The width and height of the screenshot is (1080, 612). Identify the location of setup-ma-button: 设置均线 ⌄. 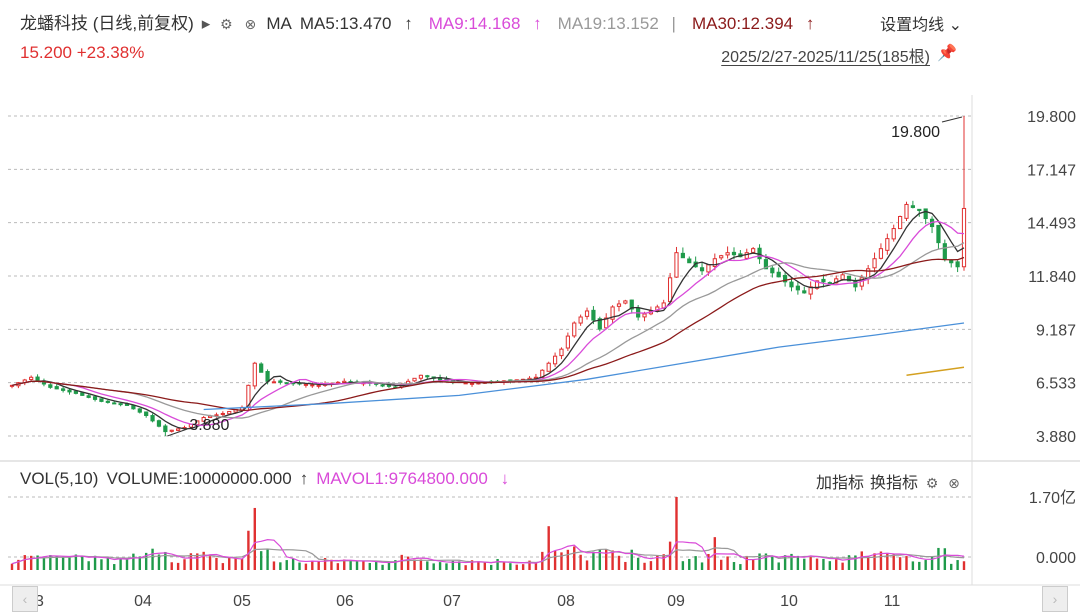
(921, 25).